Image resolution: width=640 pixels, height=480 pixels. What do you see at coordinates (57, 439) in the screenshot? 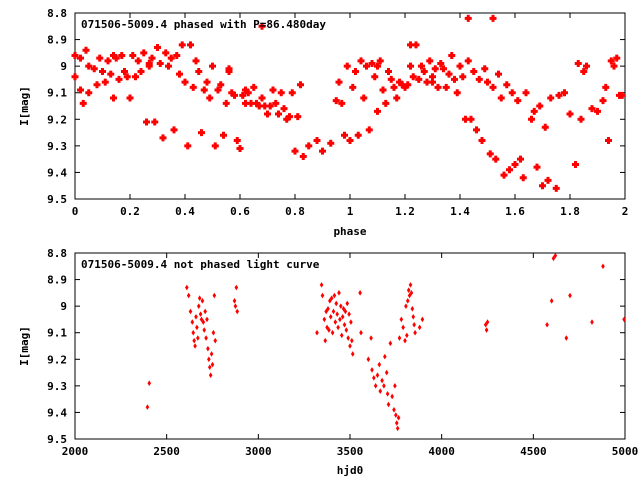
I see `unphased-y-tick-label: 9.5` at bounding box center [57, 439].